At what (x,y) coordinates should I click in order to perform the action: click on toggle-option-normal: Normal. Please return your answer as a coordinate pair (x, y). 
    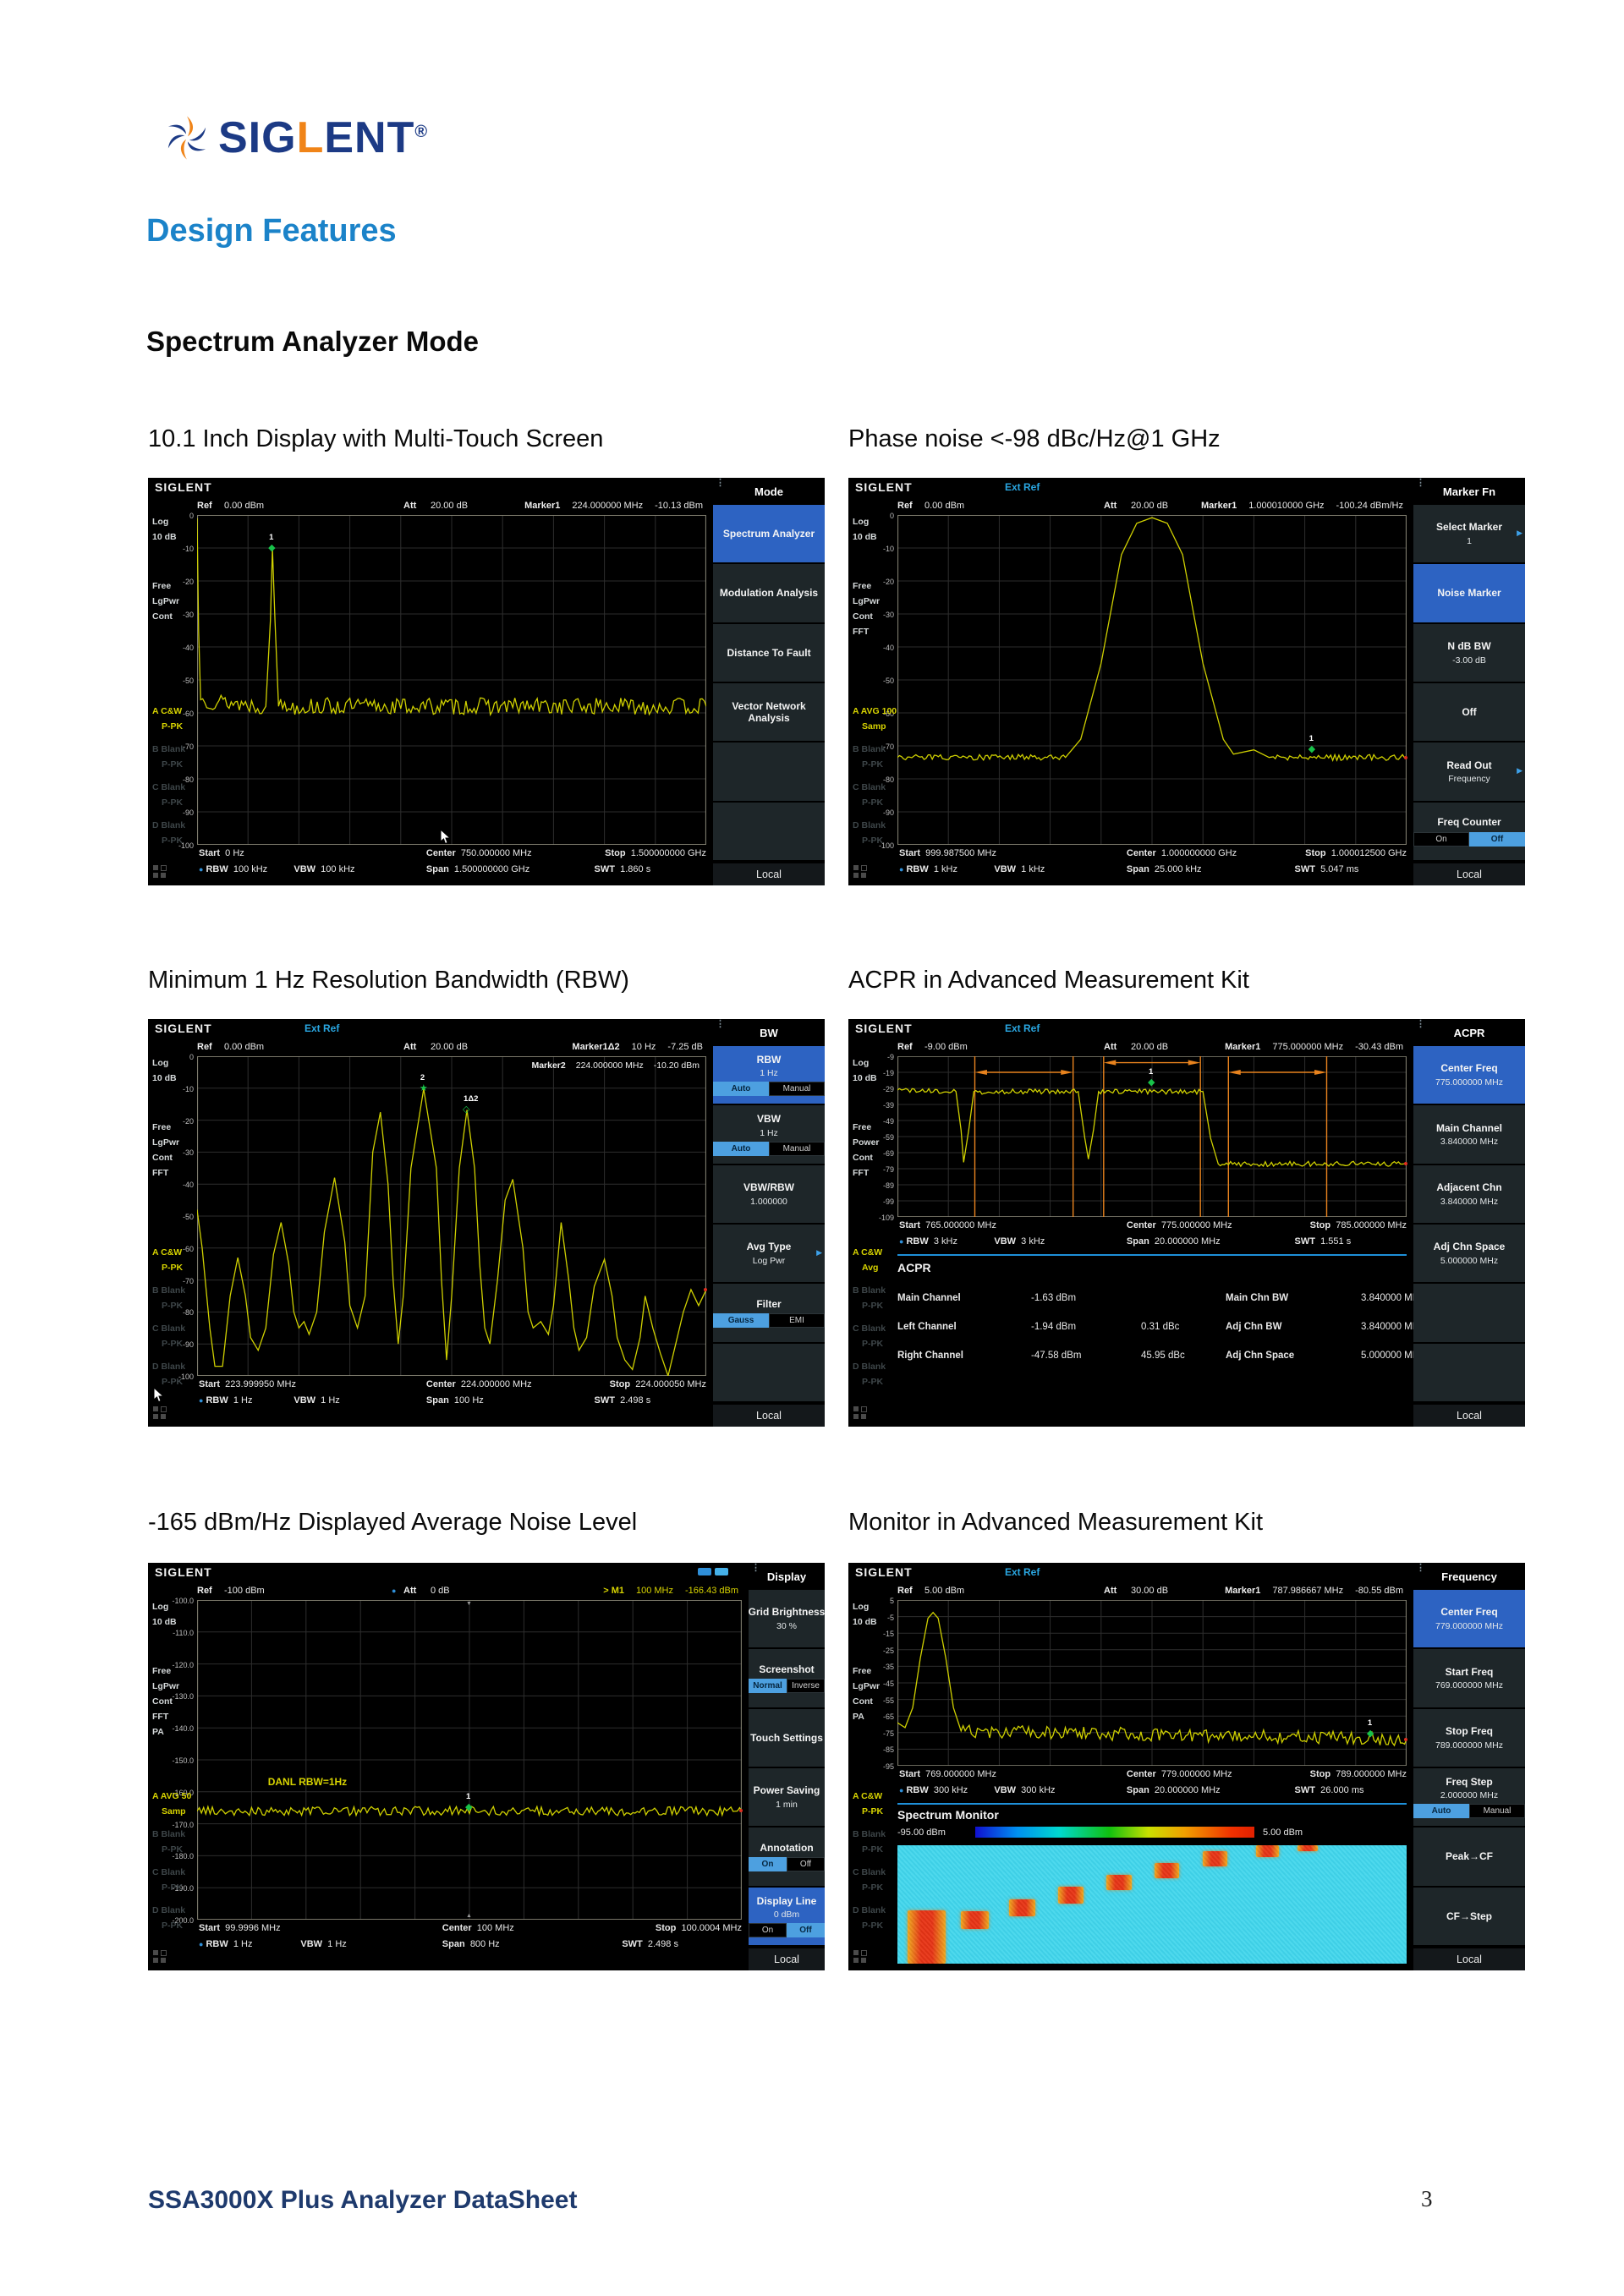
    Looking at the image, I should click on (768, 1686).